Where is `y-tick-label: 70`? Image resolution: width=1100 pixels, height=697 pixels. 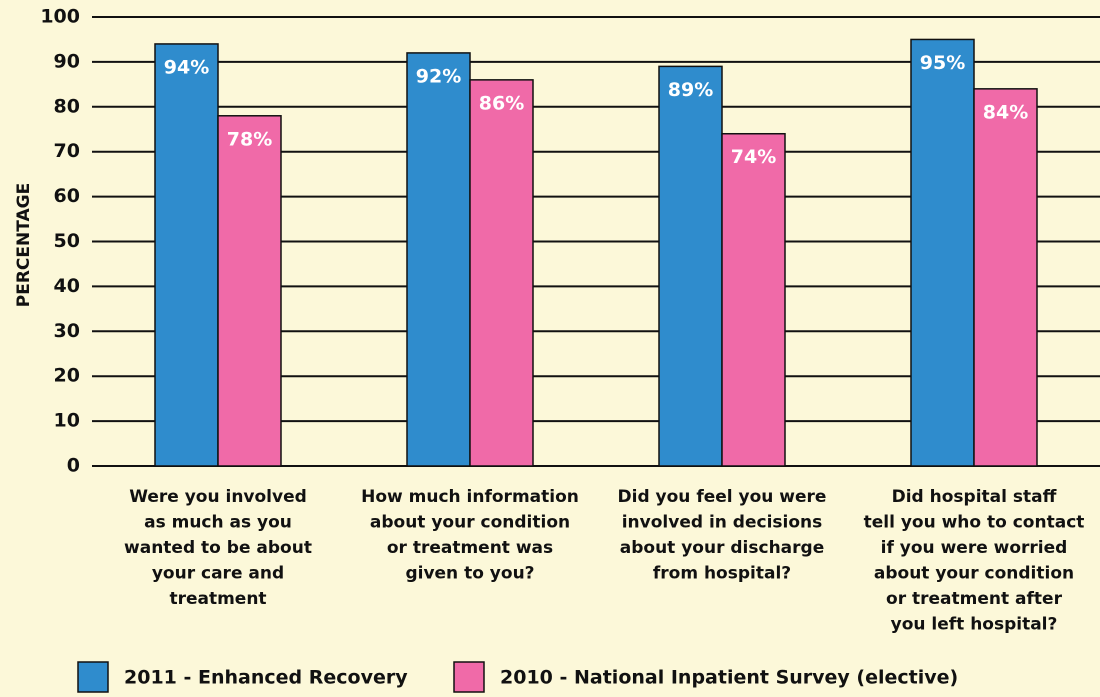 y-tick-label: 70 is located at coordinates (67, 151).